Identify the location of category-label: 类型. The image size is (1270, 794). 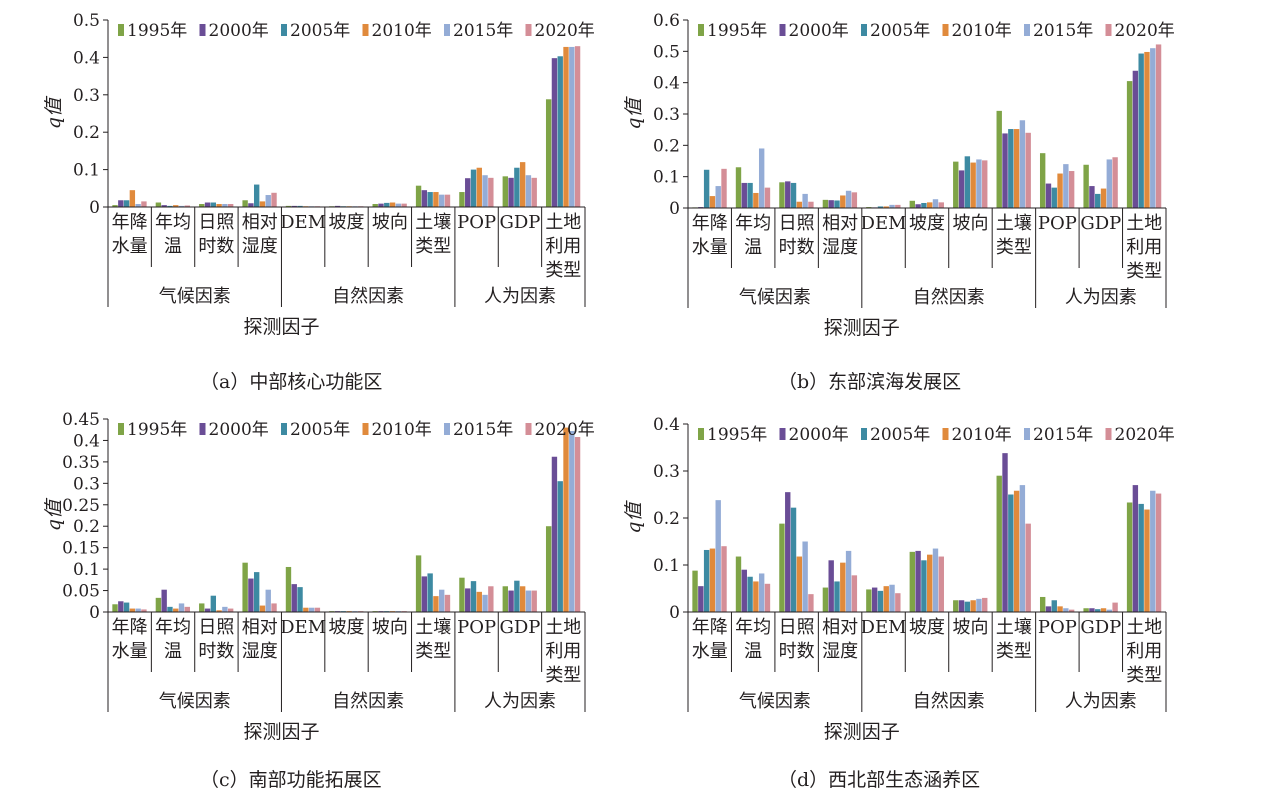
(1014, 247).